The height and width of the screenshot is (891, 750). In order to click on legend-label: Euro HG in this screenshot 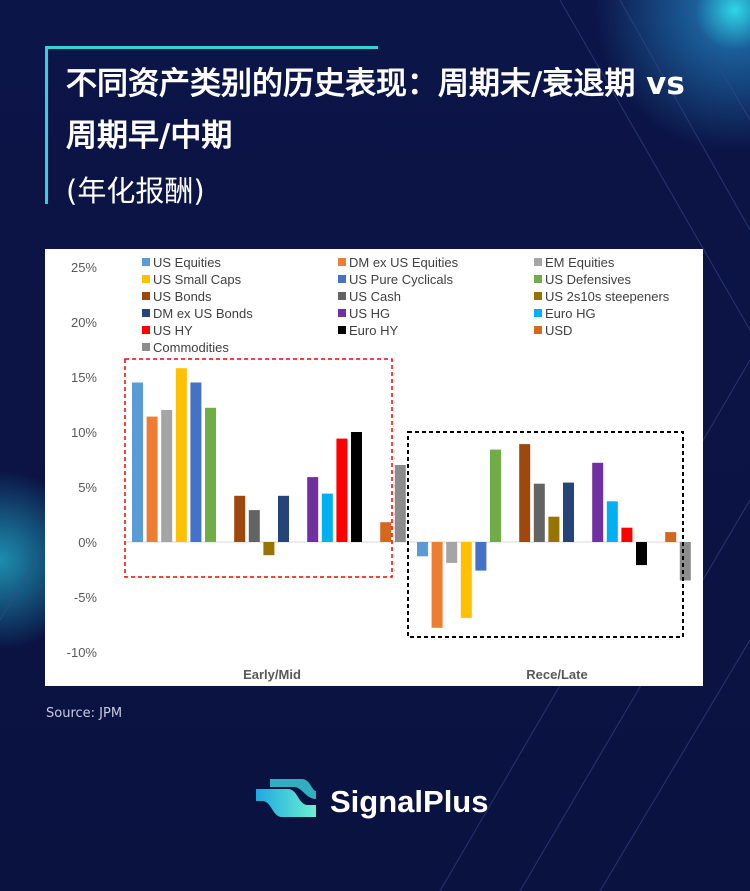, I will do `click(570, 313)`.